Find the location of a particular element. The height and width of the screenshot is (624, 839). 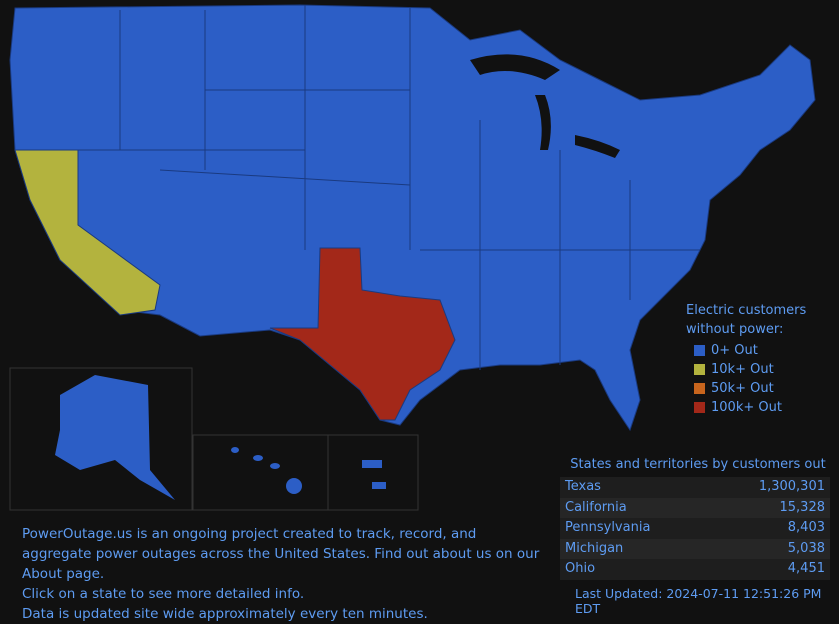

legend-label: 50k+ Out is located at coordinates (742, 388).